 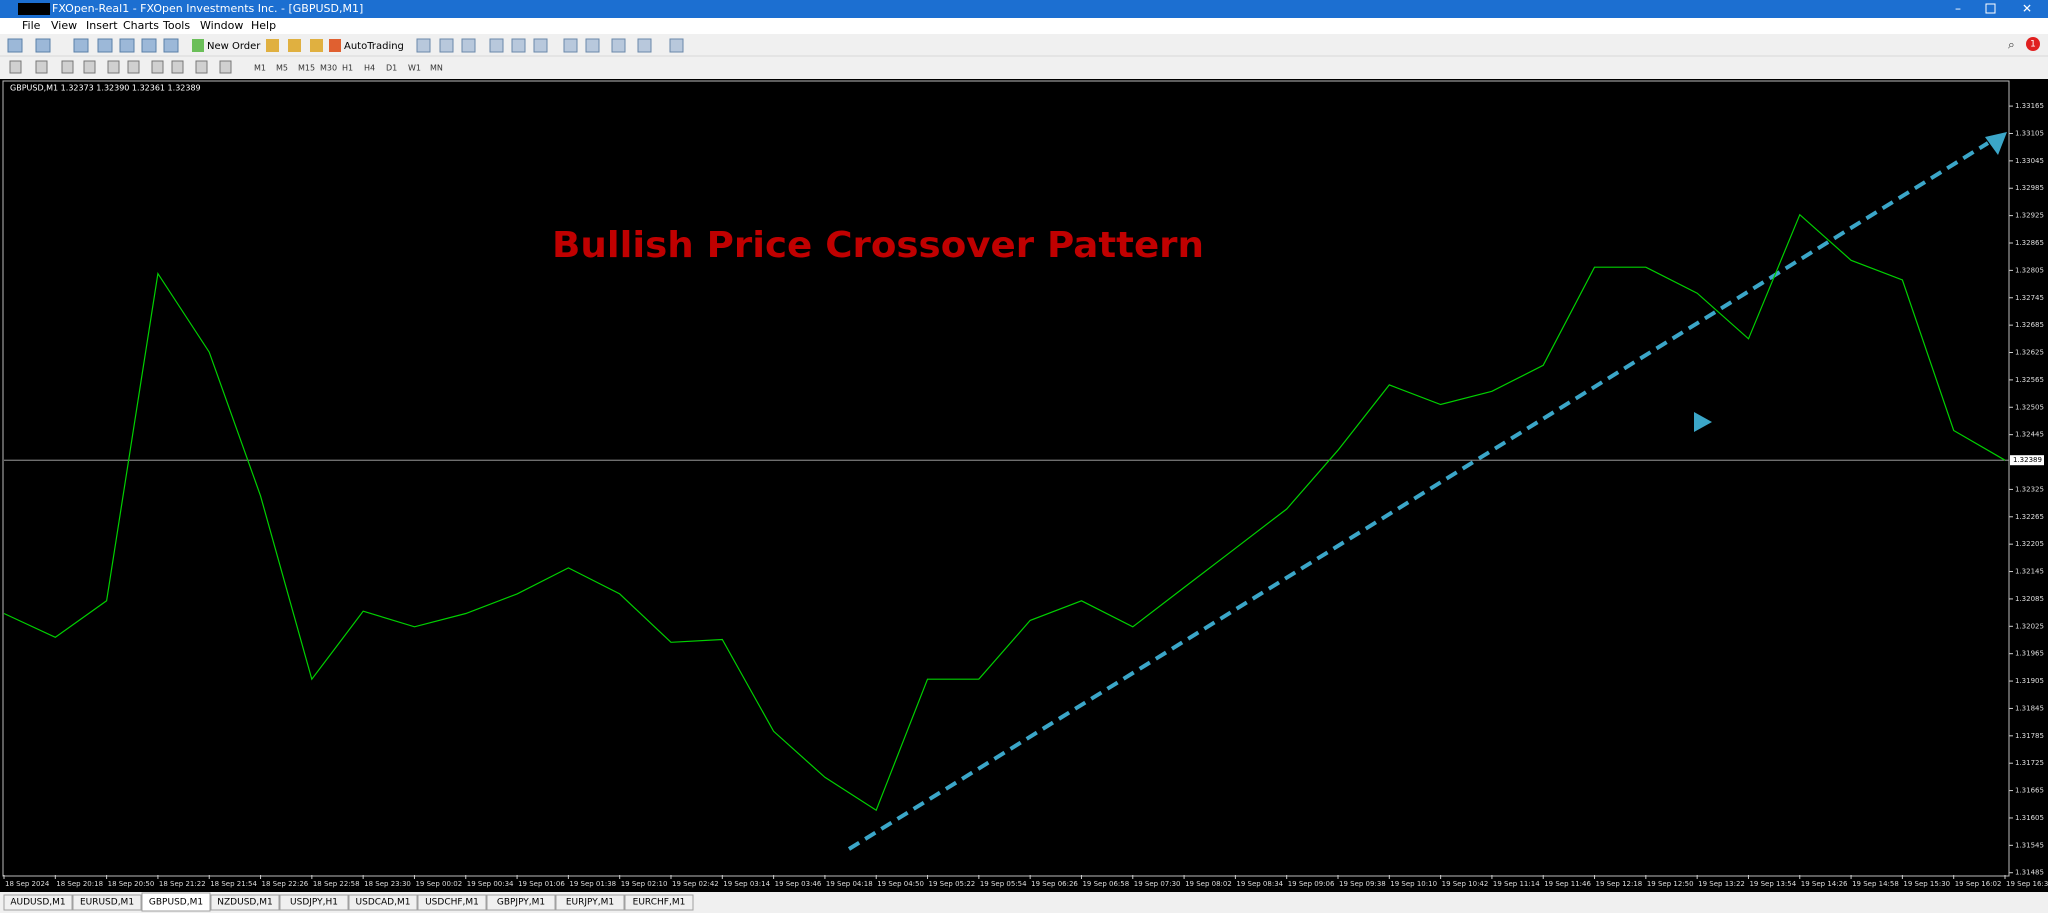 I want to click on x-tick-label: 19 Sep 08:02, so click(x=1208, y=884).